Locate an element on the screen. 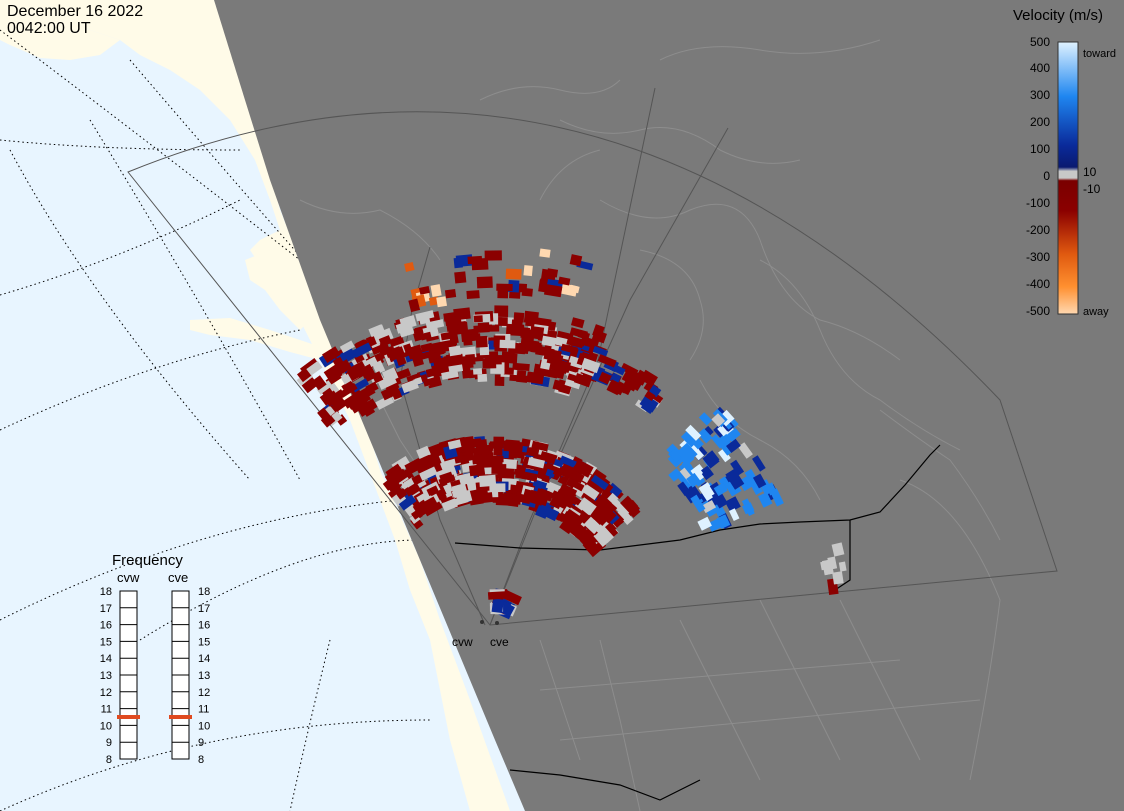  legend-tick-label: 400 is located at coordinates (1040, 68).